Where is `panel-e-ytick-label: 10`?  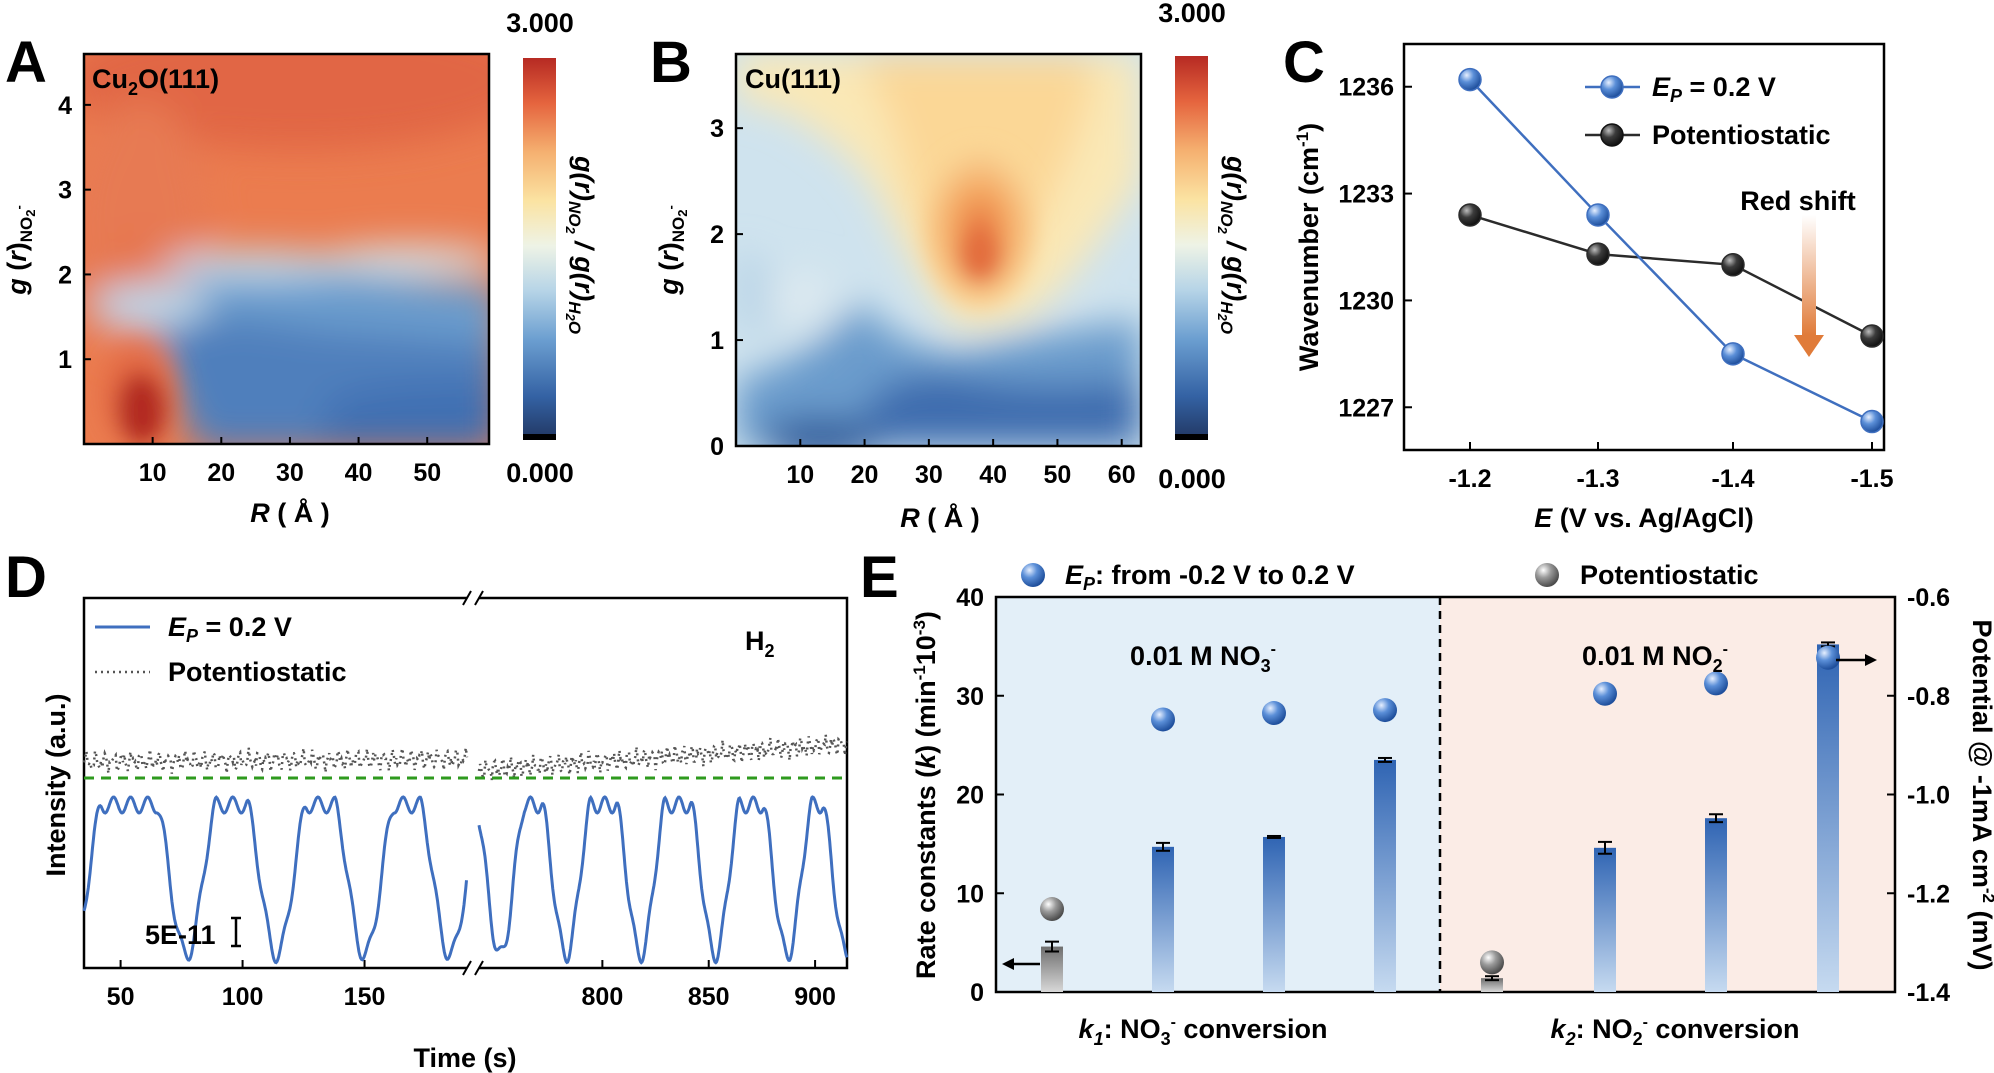 panel-e-ytick-label: 10 is located at coordinates (970, 894).